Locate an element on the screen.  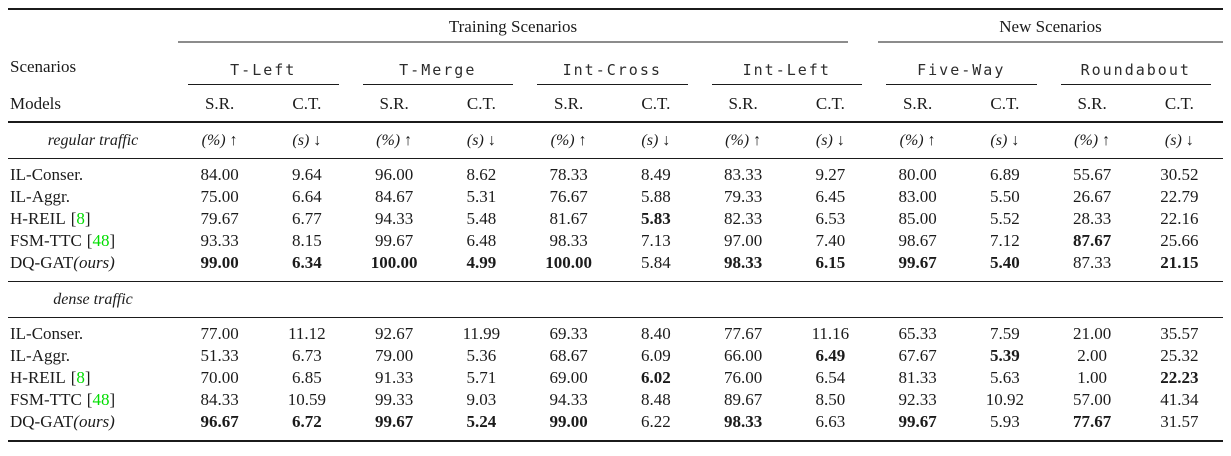
metric-value: 10.92 is located at coordinates (1004, 399).